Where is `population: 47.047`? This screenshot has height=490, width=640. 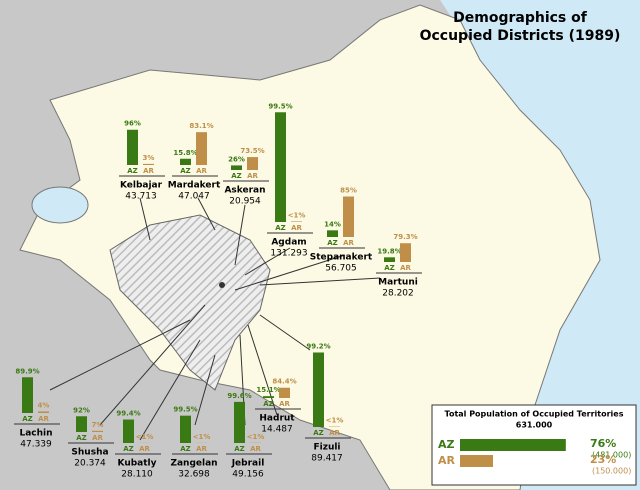 population: 47.047 is located at coordinates (194, 197).